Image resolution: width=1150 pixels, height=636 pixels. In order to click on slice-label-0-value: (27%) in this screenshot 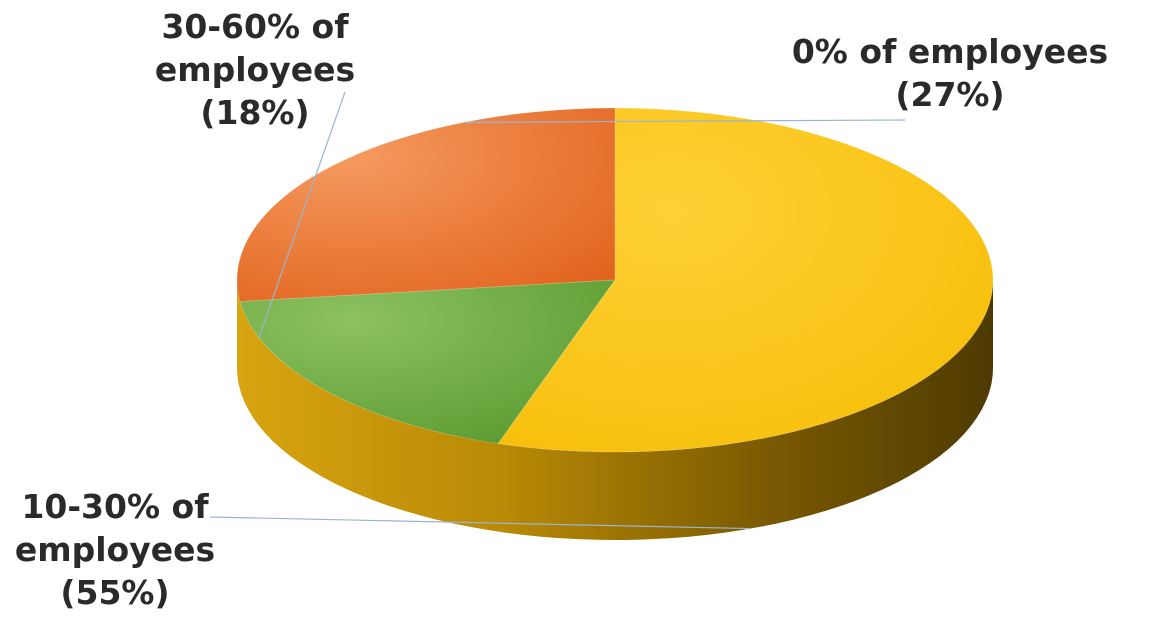, I will do `click(950, 94)`.